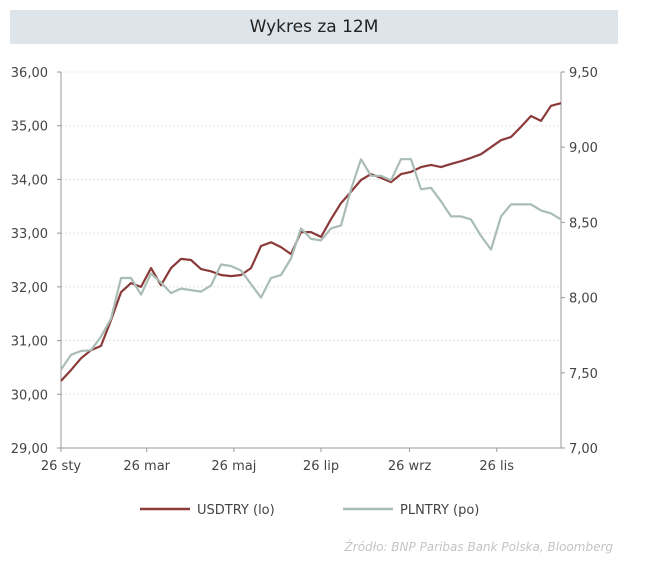 The image size is (661, 585). What do you see at coordinates (29, 127) in the screenshot?
I see `y-left-tick-label: 35,00` at bounding box center [29, 127].